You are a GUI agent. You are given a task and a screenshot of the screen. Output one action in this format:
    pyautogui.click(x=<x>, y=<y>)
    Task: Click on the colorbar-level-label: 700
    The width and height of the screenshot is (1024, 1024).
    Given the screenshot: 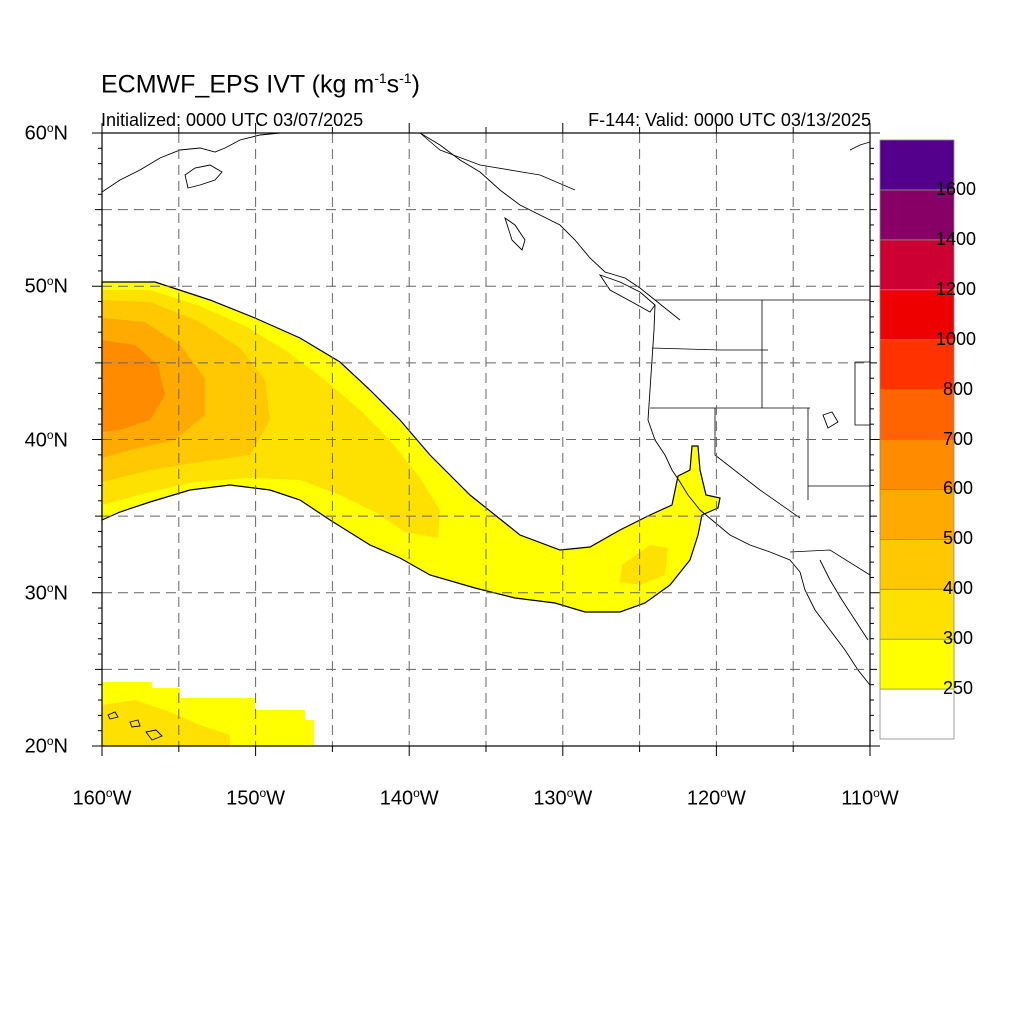 What is the action you would take?
    pyautogui.click(x=958, y=438)
    